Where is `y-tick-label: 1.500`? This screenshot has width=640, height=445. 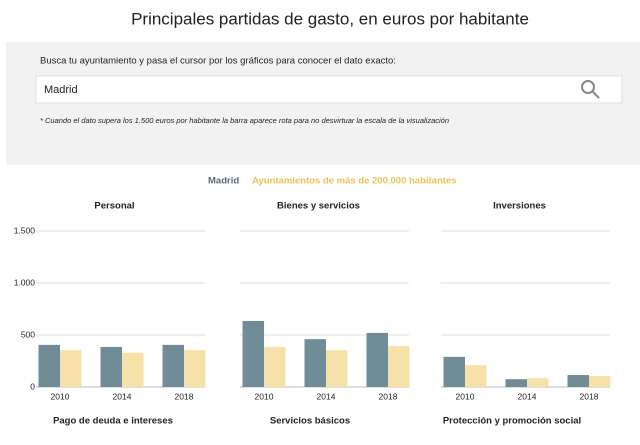
y-tick-label: 1.500 is located at coordinates (25, 230).